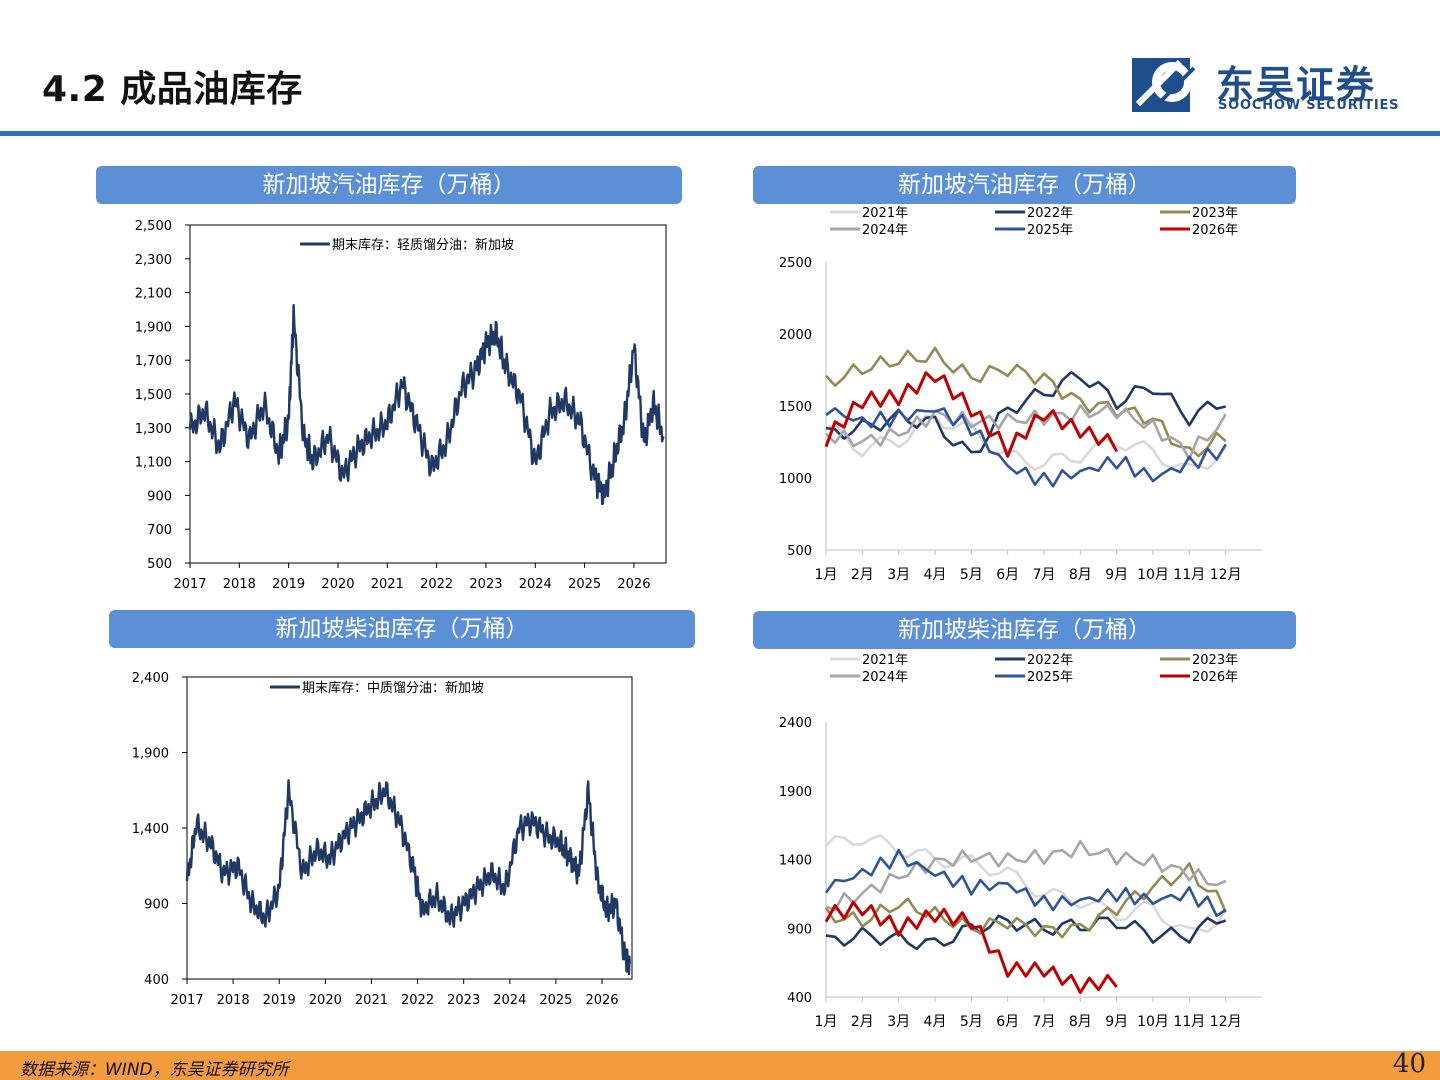 Image resolution: width=1440 pixels, height=1080 pixels. Describe the element at coordinates (389, 185) in the screenshot. I see `panel-title-gasoline-history: 新加坡汽油库存（万桶）` at that location.